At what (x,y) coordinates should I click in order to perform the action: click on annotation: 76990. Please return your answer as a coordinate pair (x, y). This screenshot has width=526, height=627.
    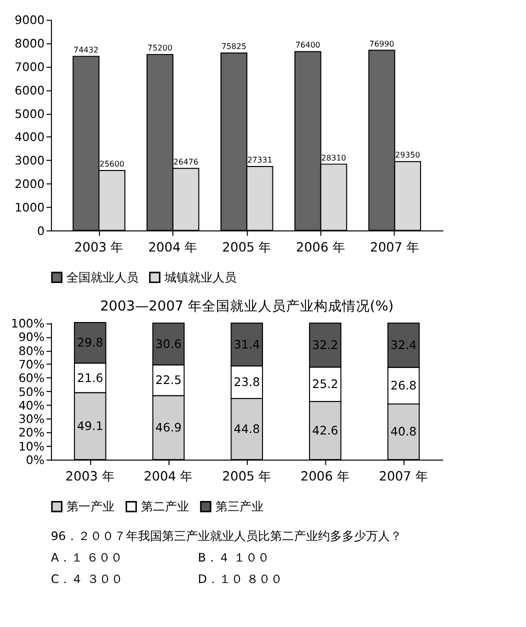
    Looking at the image, I should click on (381, 43).